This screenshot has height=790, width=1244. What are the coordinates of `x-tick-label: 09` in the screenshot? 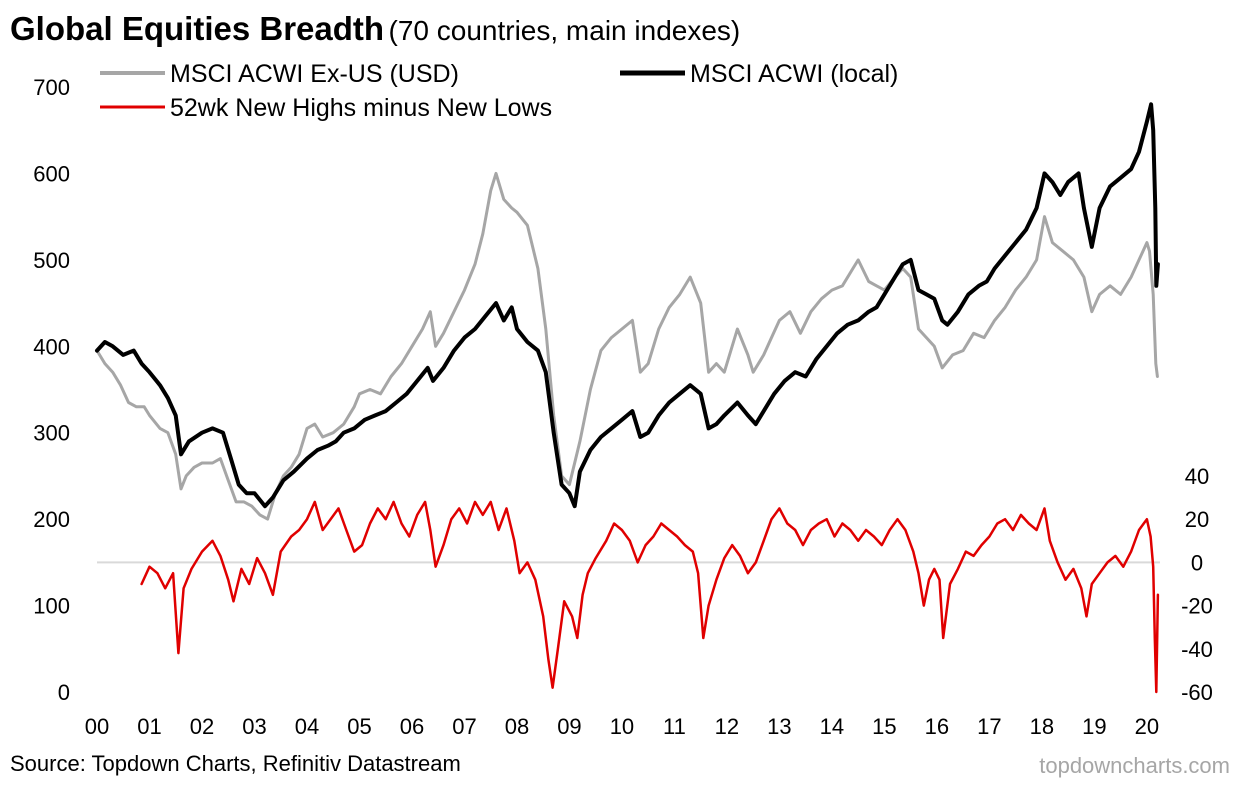 It's located at (569, 726).